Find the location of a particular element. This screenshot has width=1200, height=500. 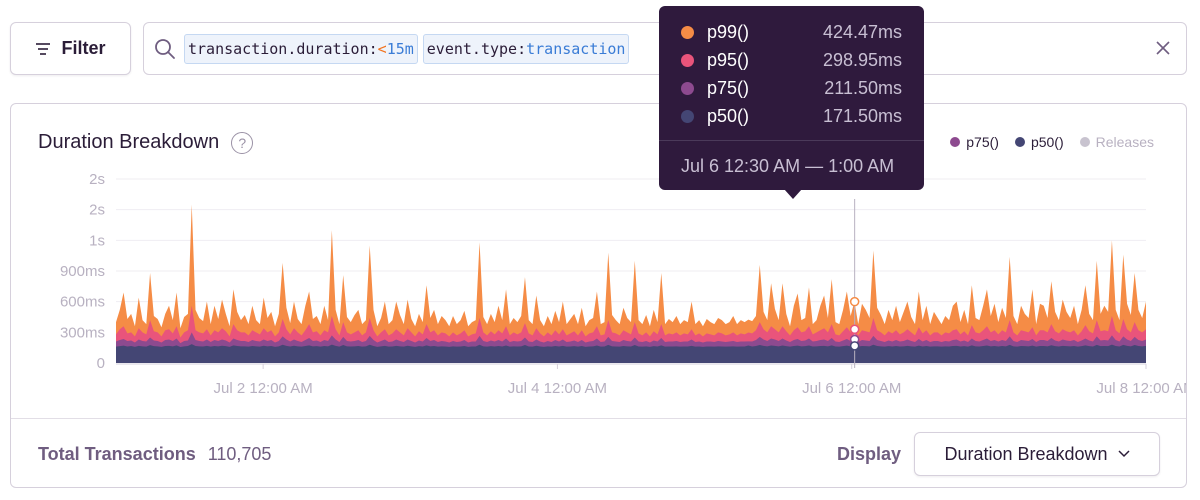

x-tick-label: Jul 6 12:00 AM is located at coordinates (851, 388).